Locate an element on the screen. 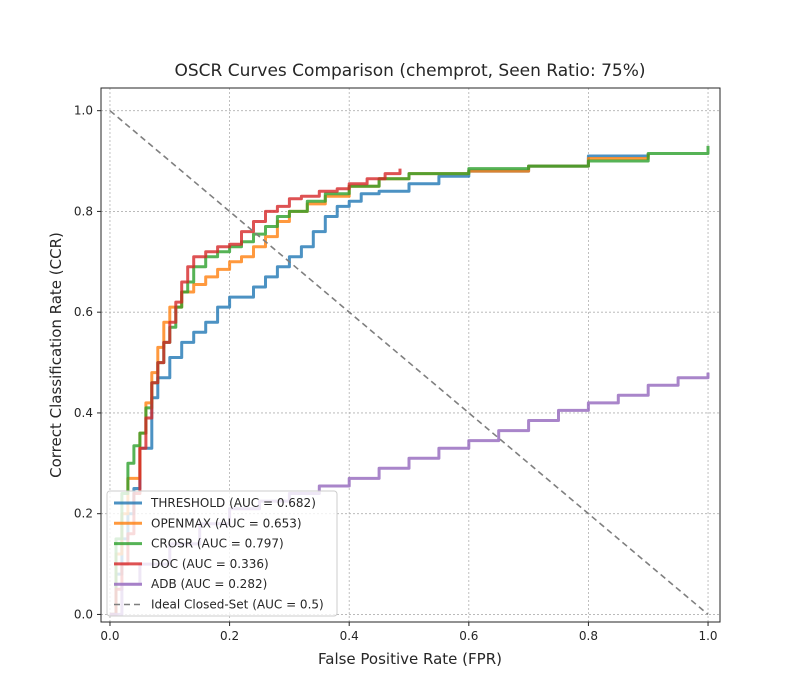  legend-label-1: OPENMAX (AUC = 0.653) is located at coordinates (226, 523).